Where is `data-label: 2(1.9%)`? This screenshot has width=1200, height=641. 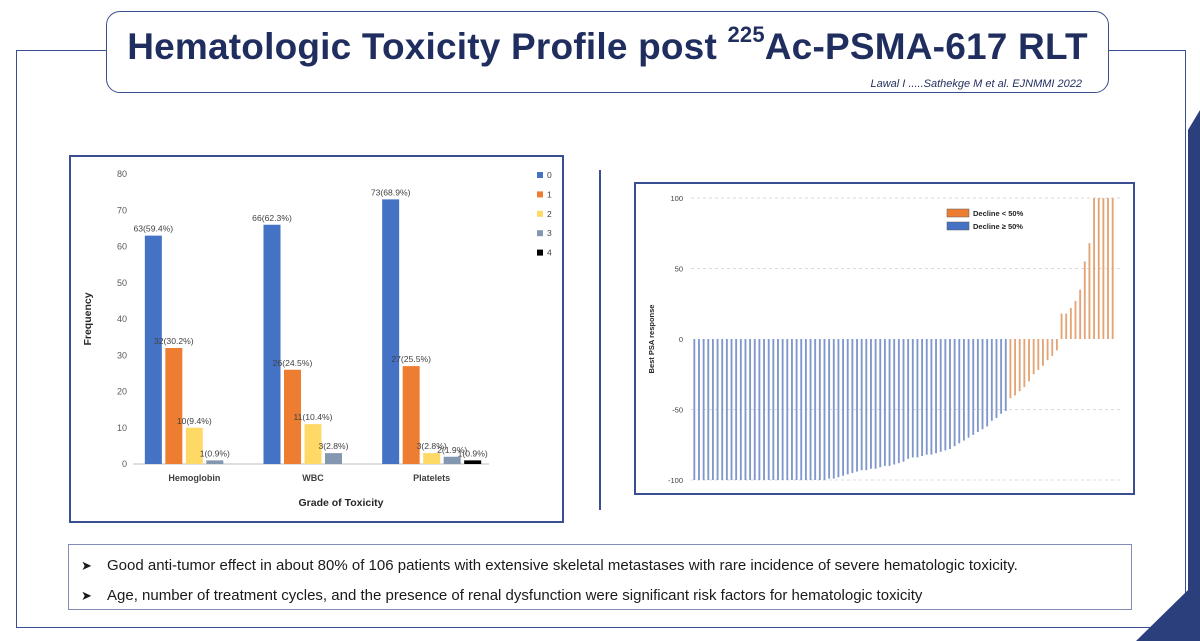
data-label: 2(1.9%) is located at coordinates (452, 450).